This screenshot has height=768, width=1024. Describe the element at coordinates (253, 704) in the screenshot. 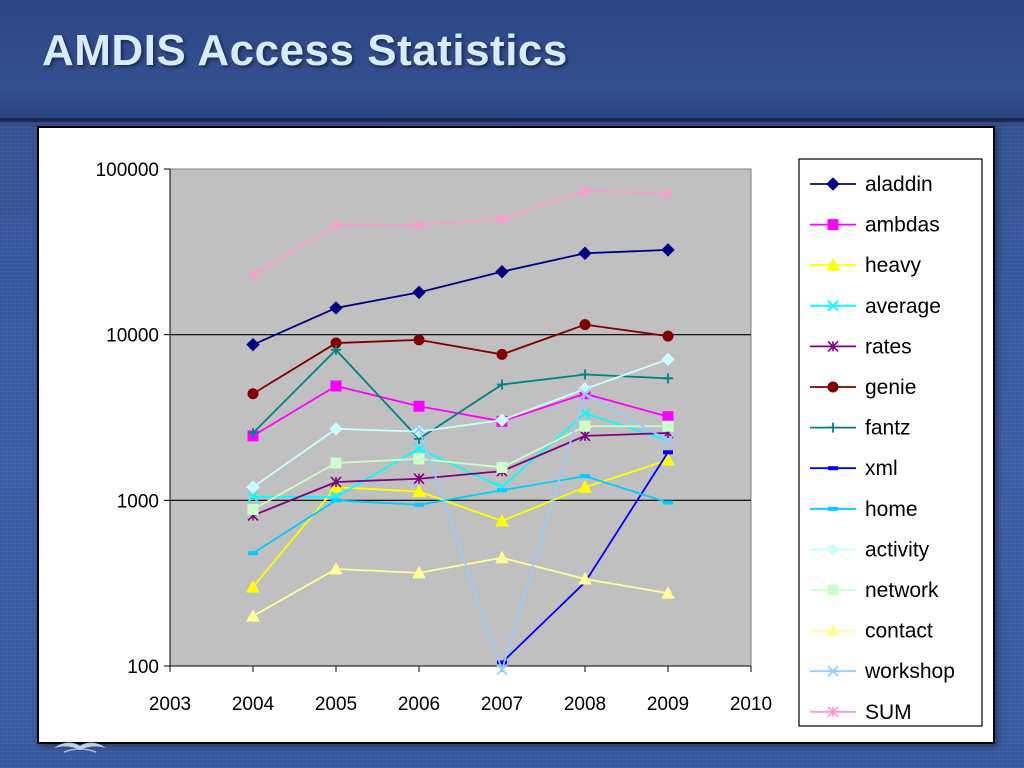

I see `x-tick-label: 2004` at that location.